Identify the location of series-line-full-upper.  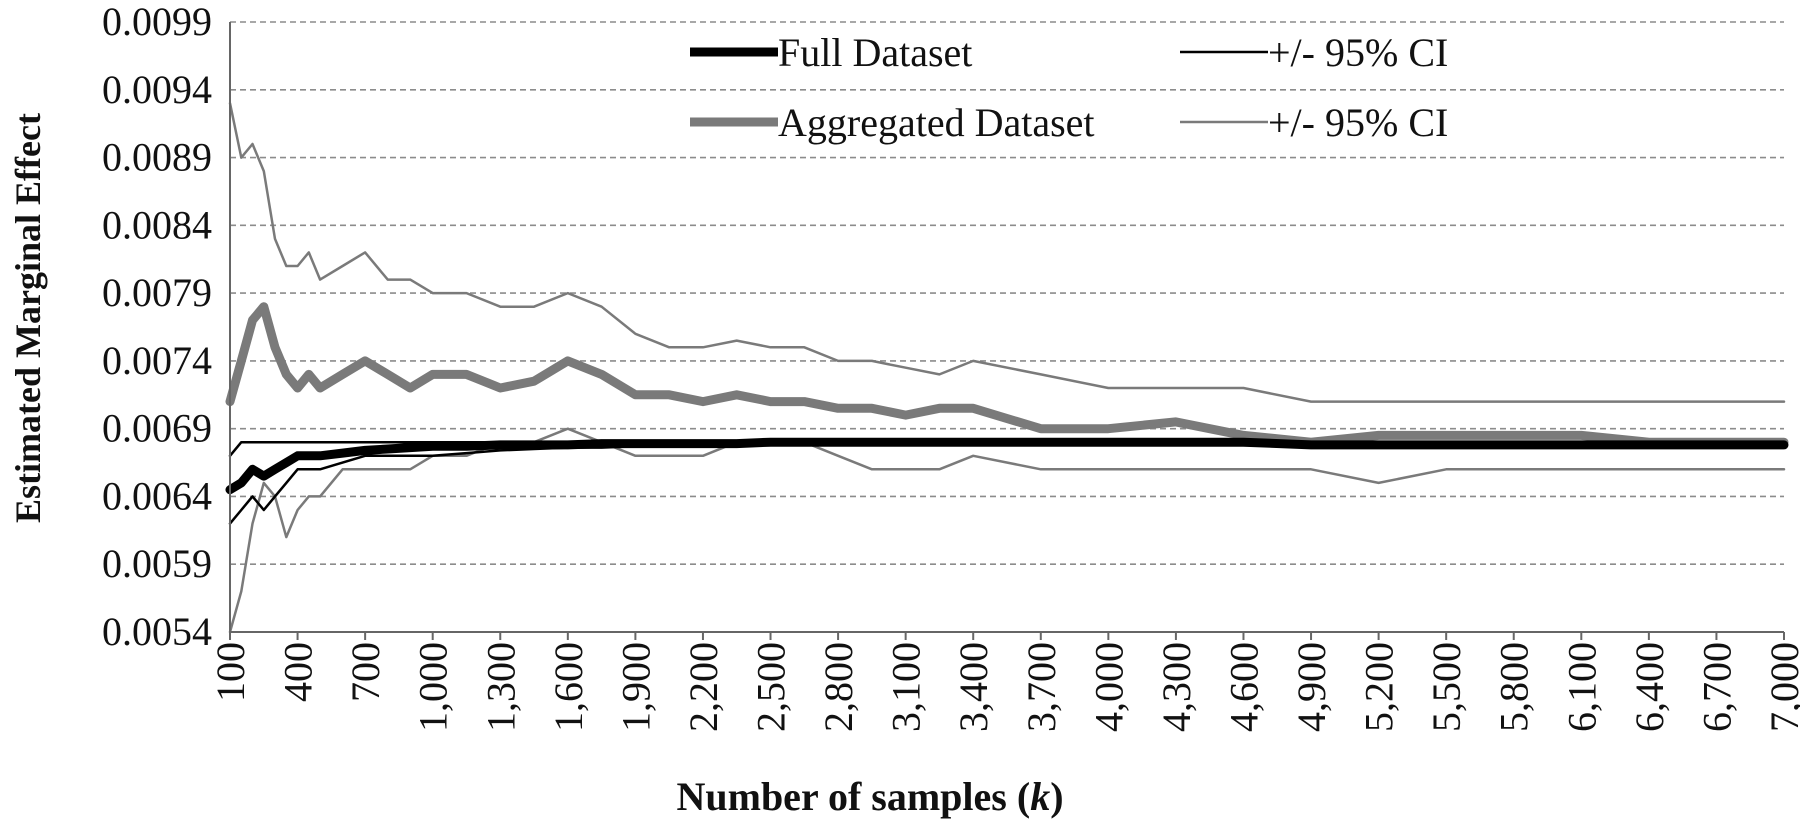
(1007, 449).